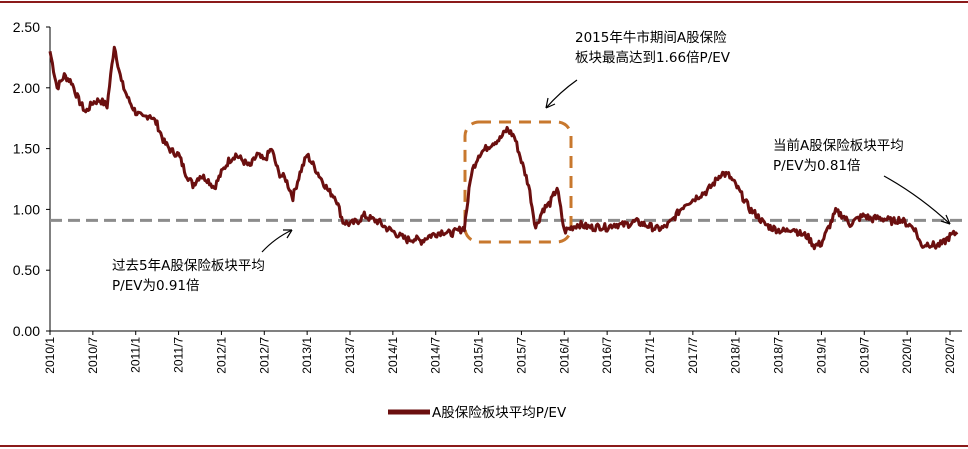  Describe the element at coordinates (393, 355) in the screenshot. I see `x-tick-label: 2014/1` at that location.